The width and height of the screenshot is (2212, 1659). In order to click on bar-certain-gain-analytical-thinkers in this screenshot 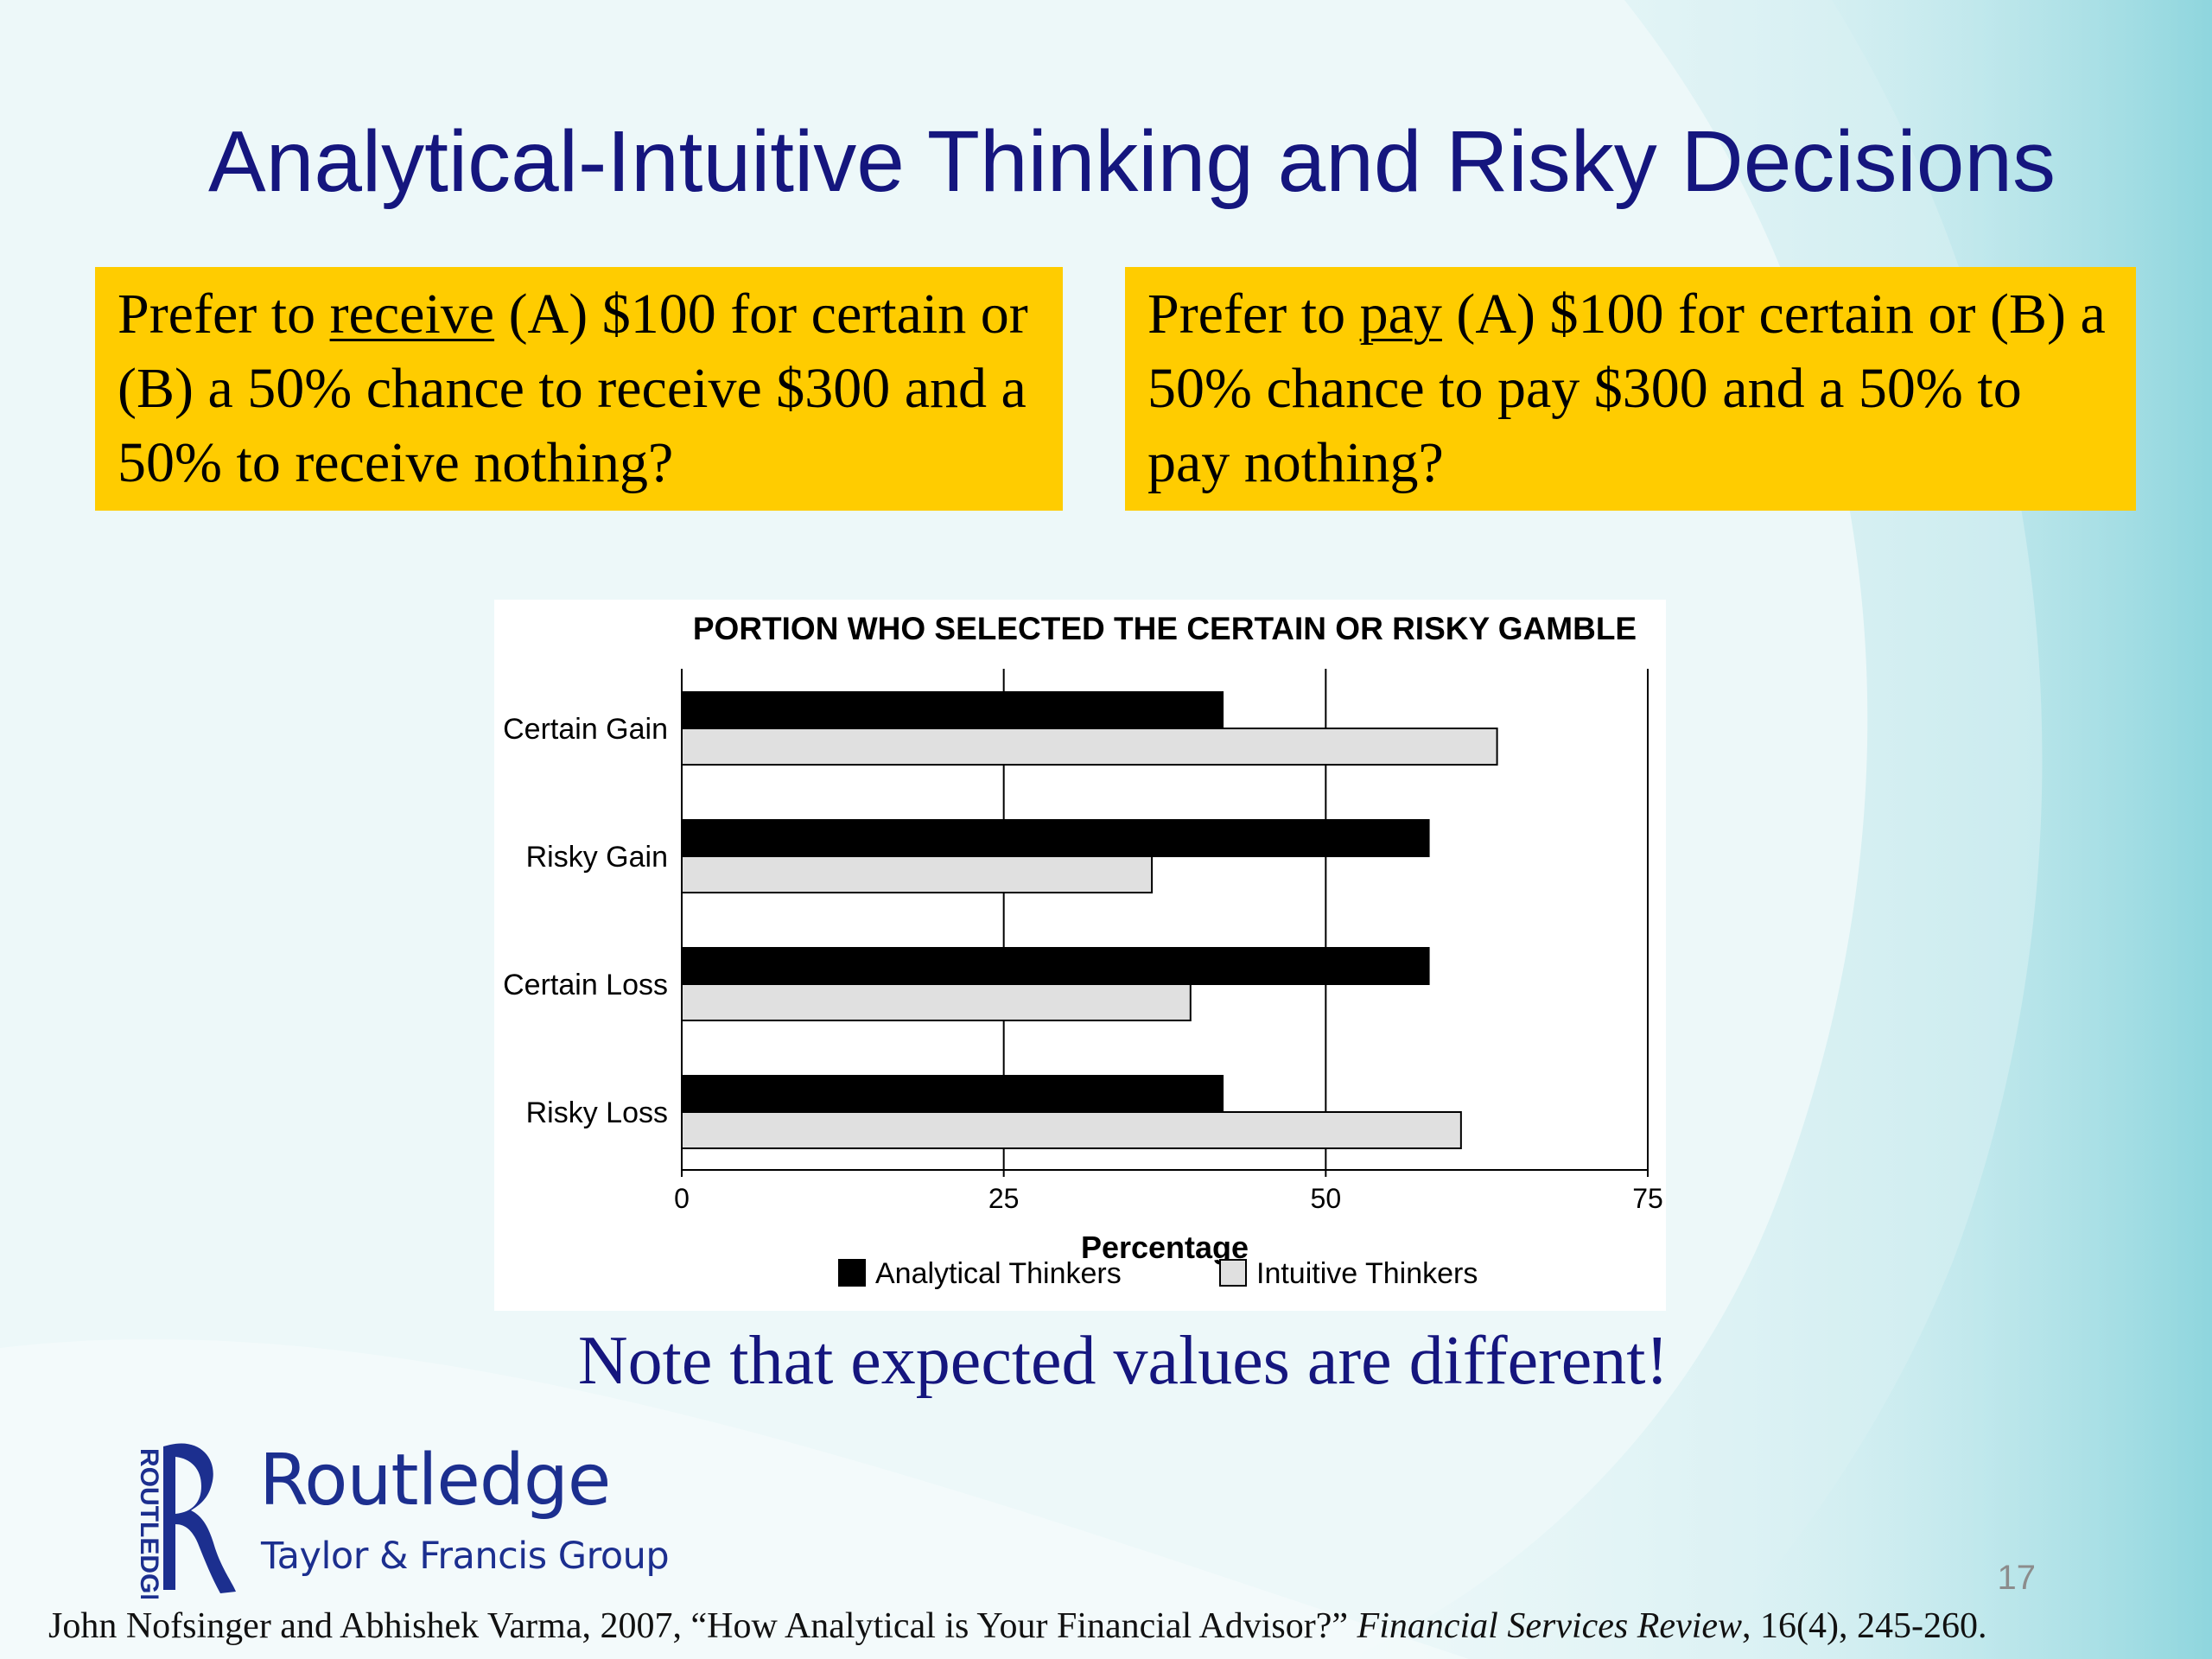, I will do `click(952, 710)`.